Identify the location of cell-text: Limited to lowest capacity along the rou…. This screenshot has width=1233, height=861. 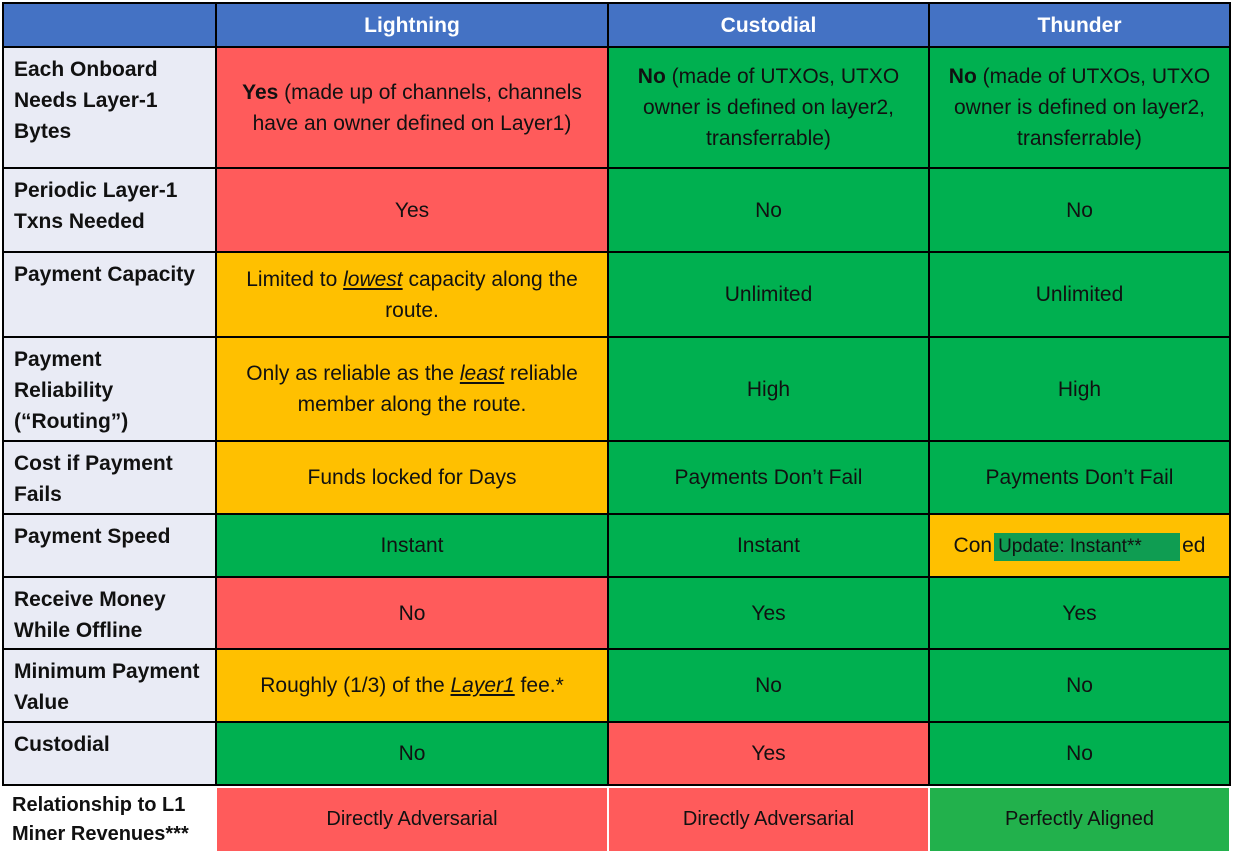
(412, 295).